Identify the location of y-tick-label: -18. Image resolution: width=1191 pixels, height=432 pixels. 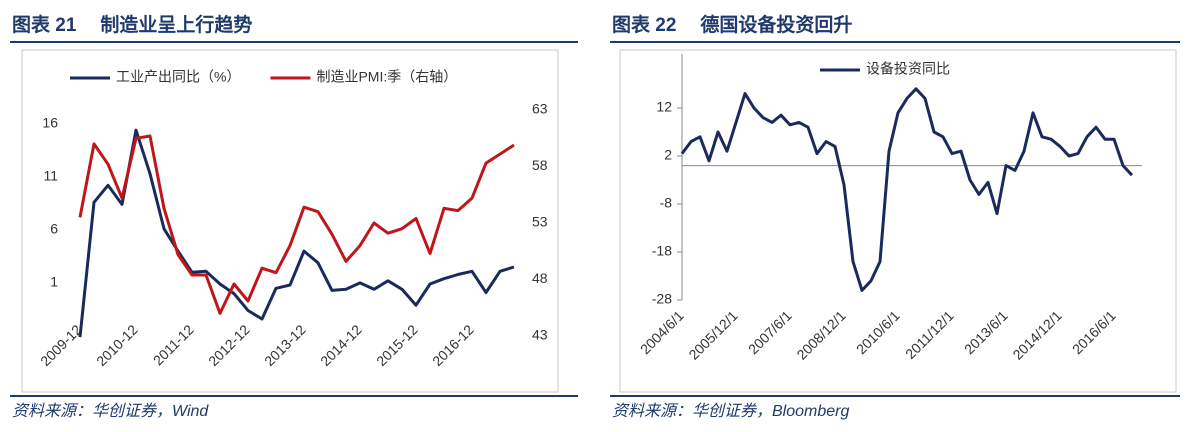
(662, 251).